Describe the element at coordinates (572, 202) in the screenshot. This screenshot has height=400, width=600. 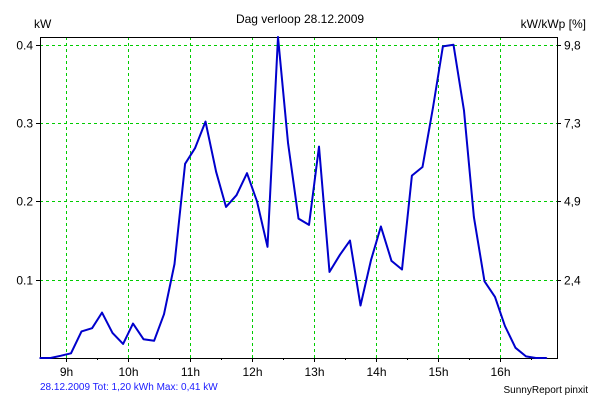
I see `y-tick-label-right: 4,9` at that location.